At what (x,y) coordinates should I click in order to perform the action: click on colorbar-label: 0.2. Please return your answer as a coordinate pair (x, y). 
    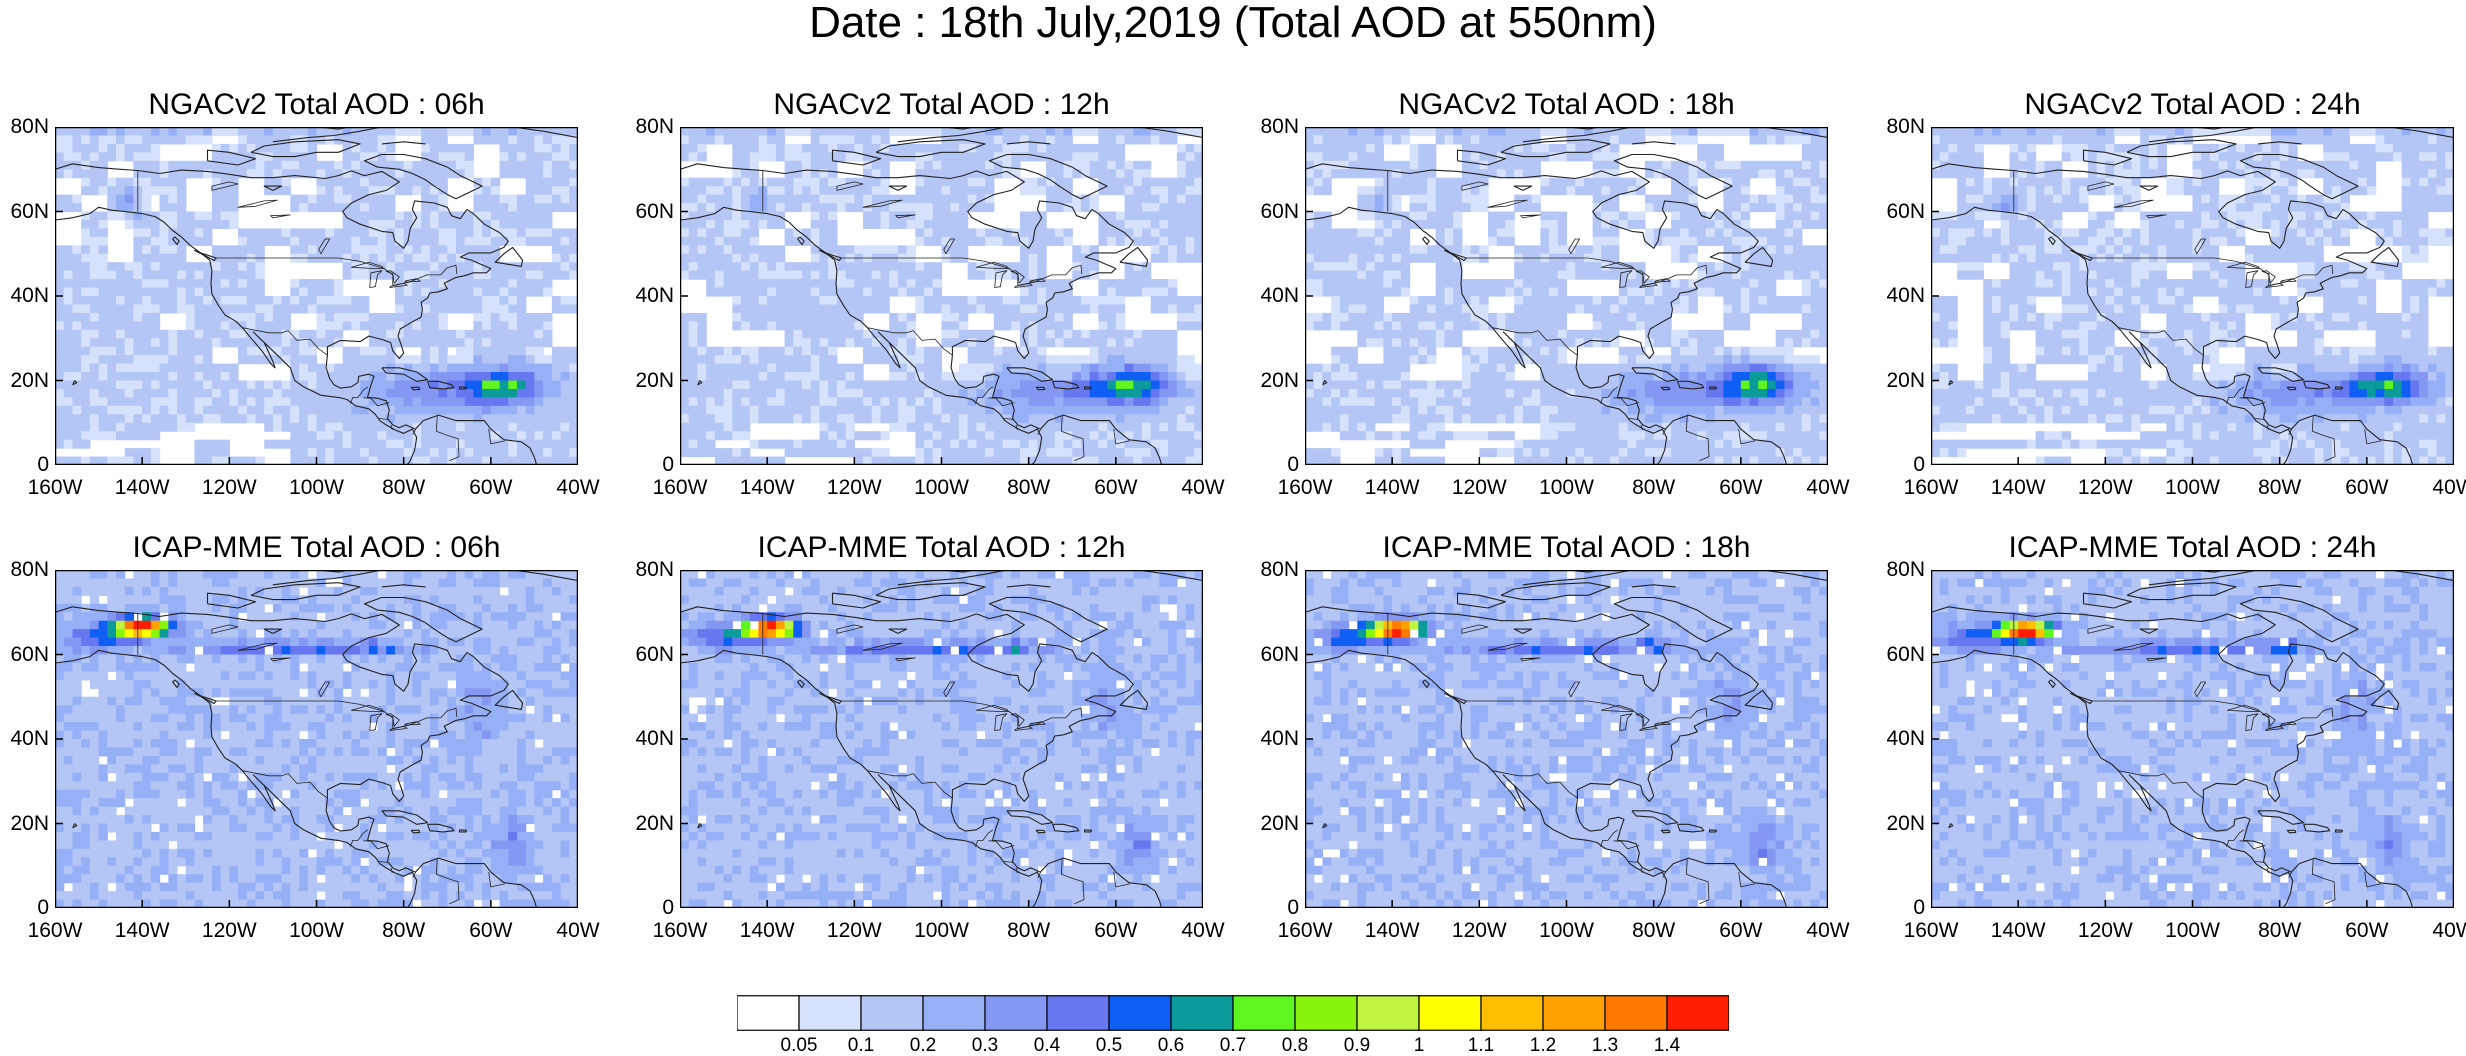
    Looking at the image, I should click on (923, 1045).